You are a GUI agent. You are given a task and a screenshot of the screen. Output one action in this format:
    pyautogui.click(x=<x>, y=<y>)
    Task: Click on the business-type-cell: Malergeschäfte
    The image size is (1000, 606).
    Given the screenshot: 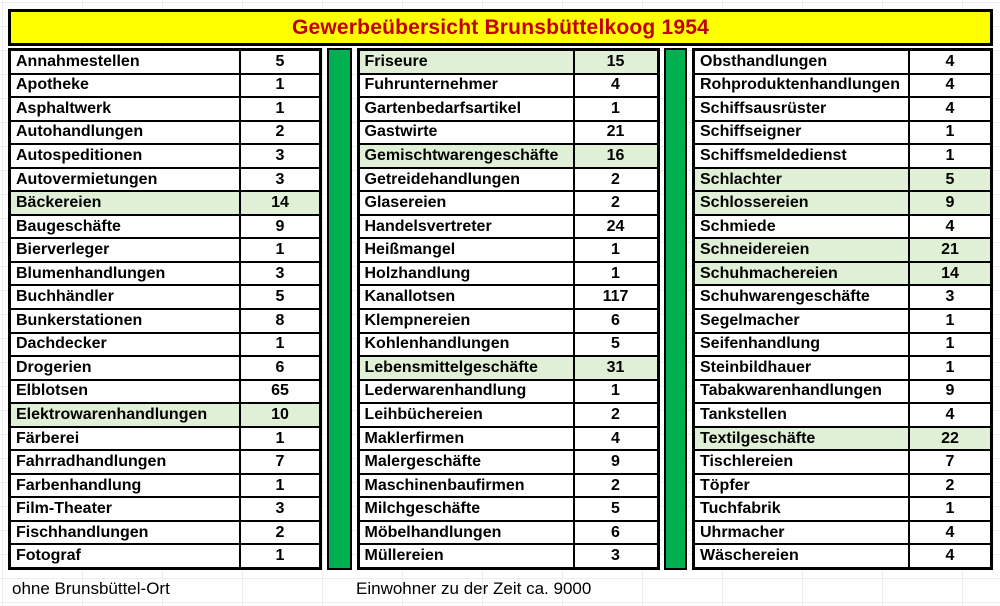 What is the action you would take?
    pyautogui.click(x=467, y=462)
    